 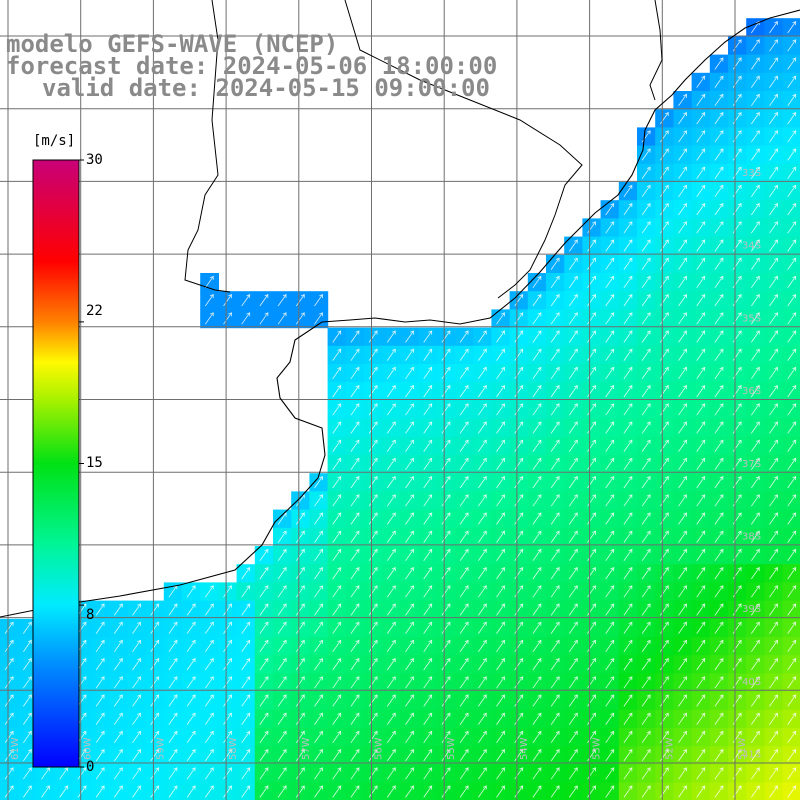 What do you see at coordinates (597, 748) in the screenshot?
I see `lon-label: 53W` at bounding box center [597, 748].